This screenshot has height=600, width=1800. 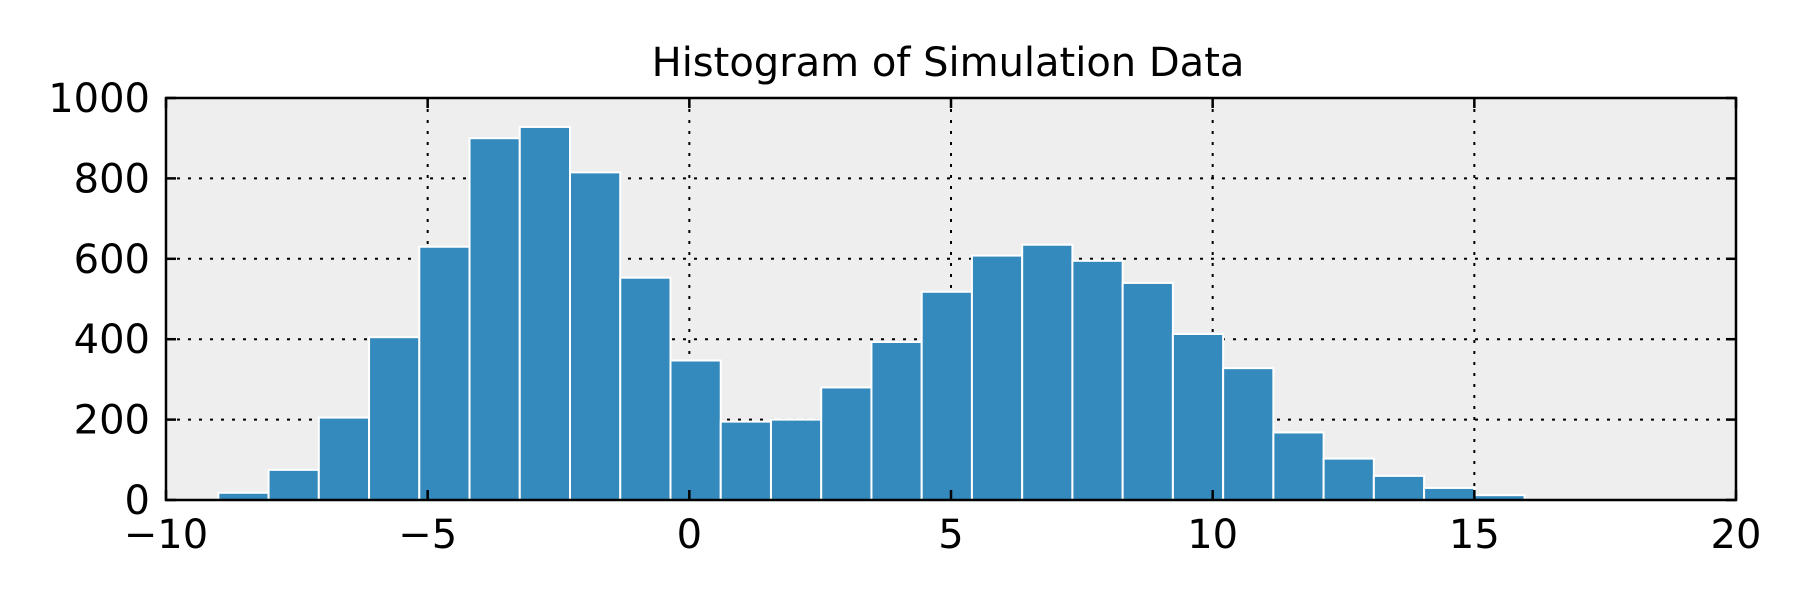 What do you see at coordinates (112, 421) in the screenshot?
I see `y-tick-label: 200` at bounding box center [112, 421].